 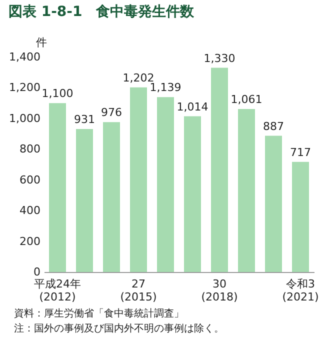 What do you see at coordinates (84, 119) in the screenshot?
I see `data-label: 931` at bounding box center [84, 119].